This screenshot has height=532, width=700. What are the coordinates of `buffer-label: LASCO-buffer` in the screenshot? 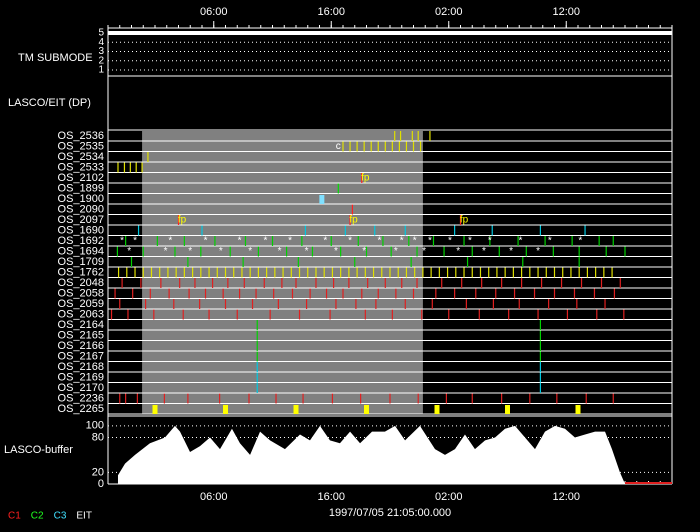 It's located at (38, 450).